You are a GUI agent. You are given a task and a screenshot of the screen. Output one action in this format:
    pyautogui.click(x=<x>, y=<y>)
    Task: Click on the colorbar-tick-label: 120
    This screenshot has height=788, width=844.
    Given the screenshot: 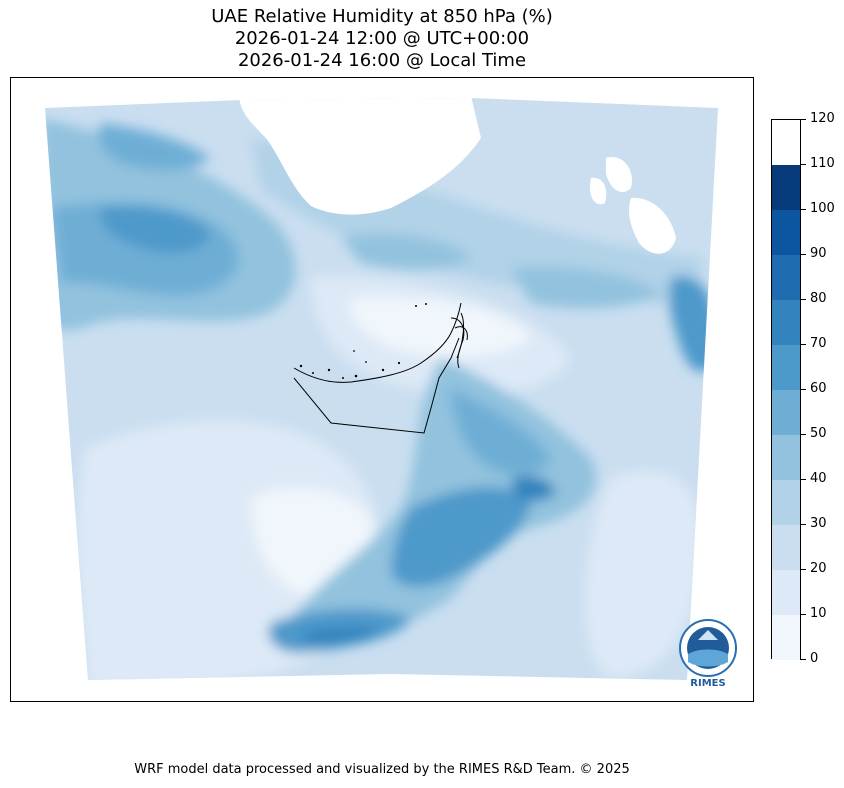 What is the action you would take?
    pyautogui.click(x=822, y=118)
    